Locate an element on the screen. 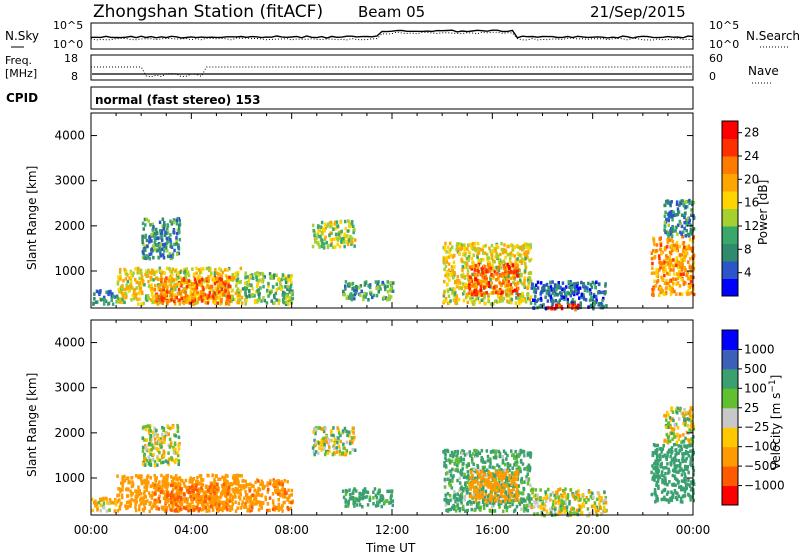  nsky-tick-high: 10^5 is located at coordinates (68, 25).